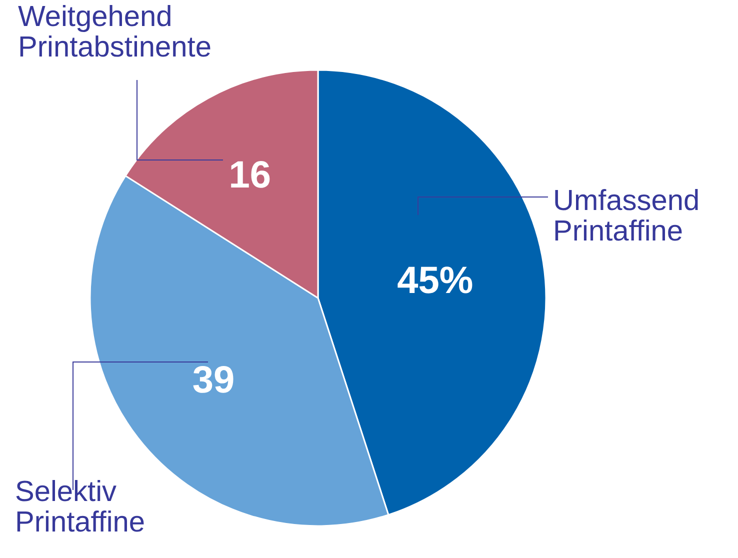 Image resolution: width=738 pixels, height=558 pixels. What do you see at coordinates (115, 32) in the screenshot?
I see `slice-label: Weitgehend Printabstinente` at bounding box center [115, 32].